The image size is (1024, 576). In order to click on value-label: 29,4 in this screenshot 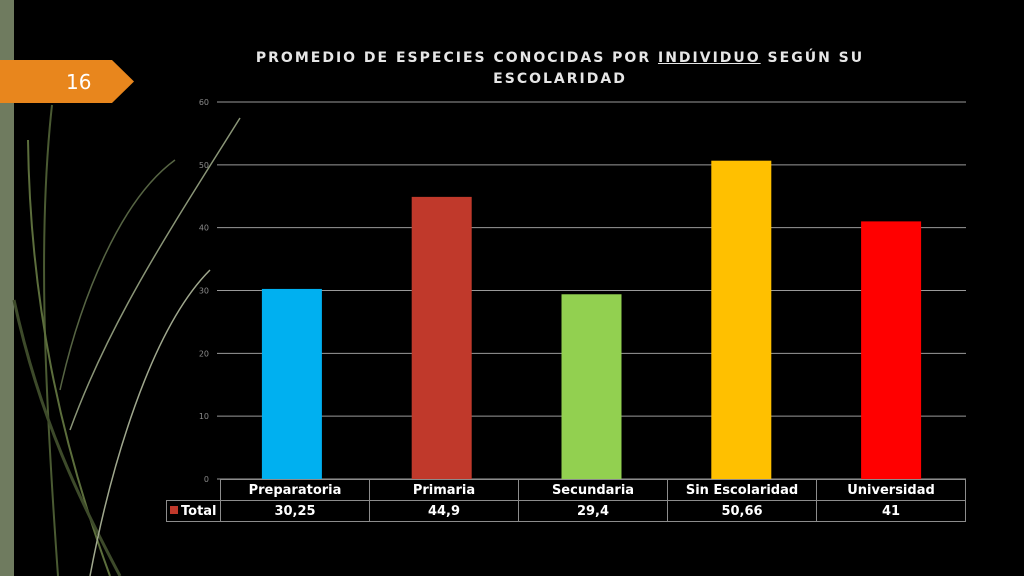, I will do `click(593, 511)`.